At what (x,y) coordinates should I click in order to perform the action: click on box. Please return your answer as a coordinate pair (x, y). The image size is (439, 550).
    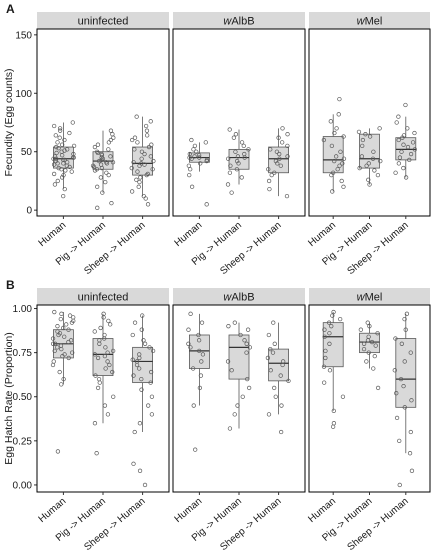
    Looking at the image, I should click on (143, 161).